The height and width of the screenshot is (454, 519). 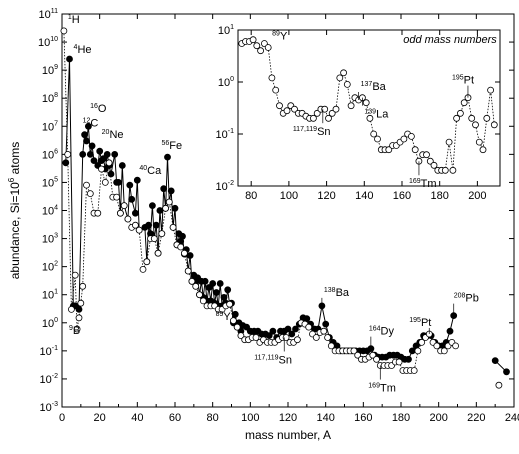 I want to click on annotation-label: 9B, so click(x=74, y=331).